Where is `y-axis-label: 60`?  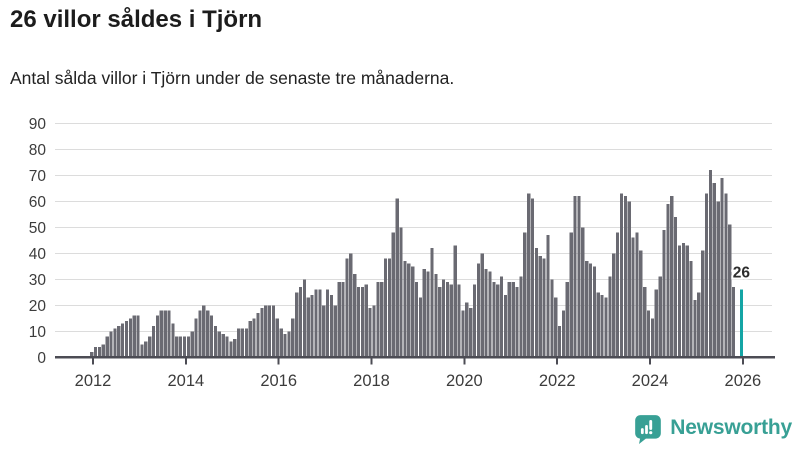 y-axis-label: 60 is located at coordinates (38, 202).